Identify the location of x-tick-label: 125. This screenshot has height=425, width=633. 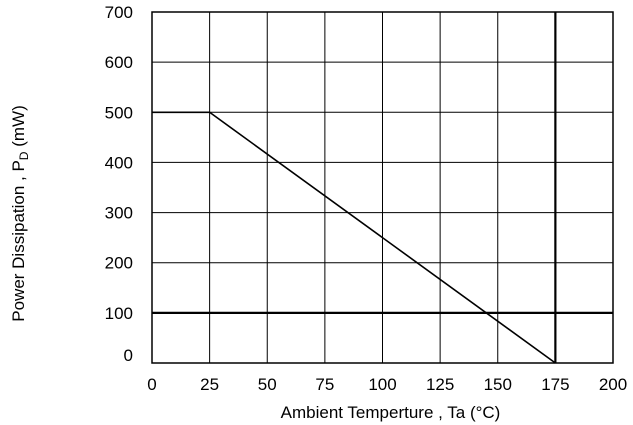
(440, 384).